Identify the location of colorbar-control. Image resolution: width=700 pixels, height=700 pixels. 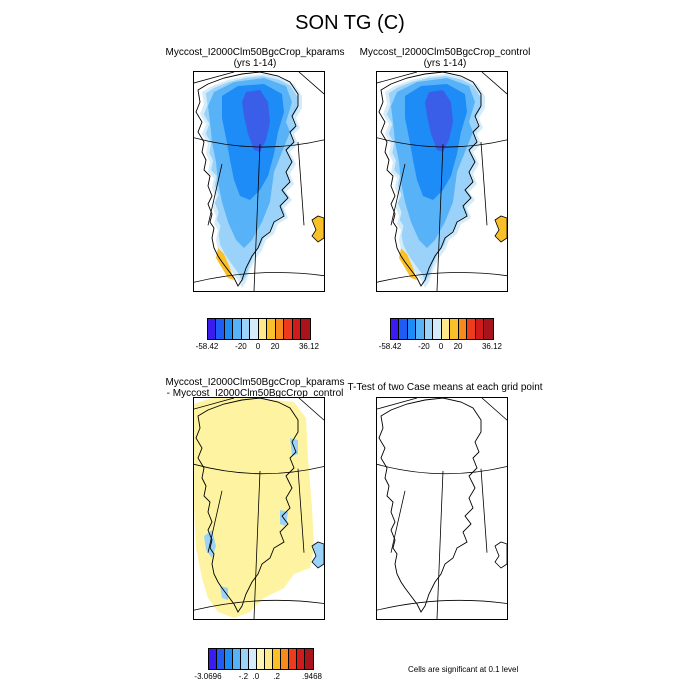
(442, 329).